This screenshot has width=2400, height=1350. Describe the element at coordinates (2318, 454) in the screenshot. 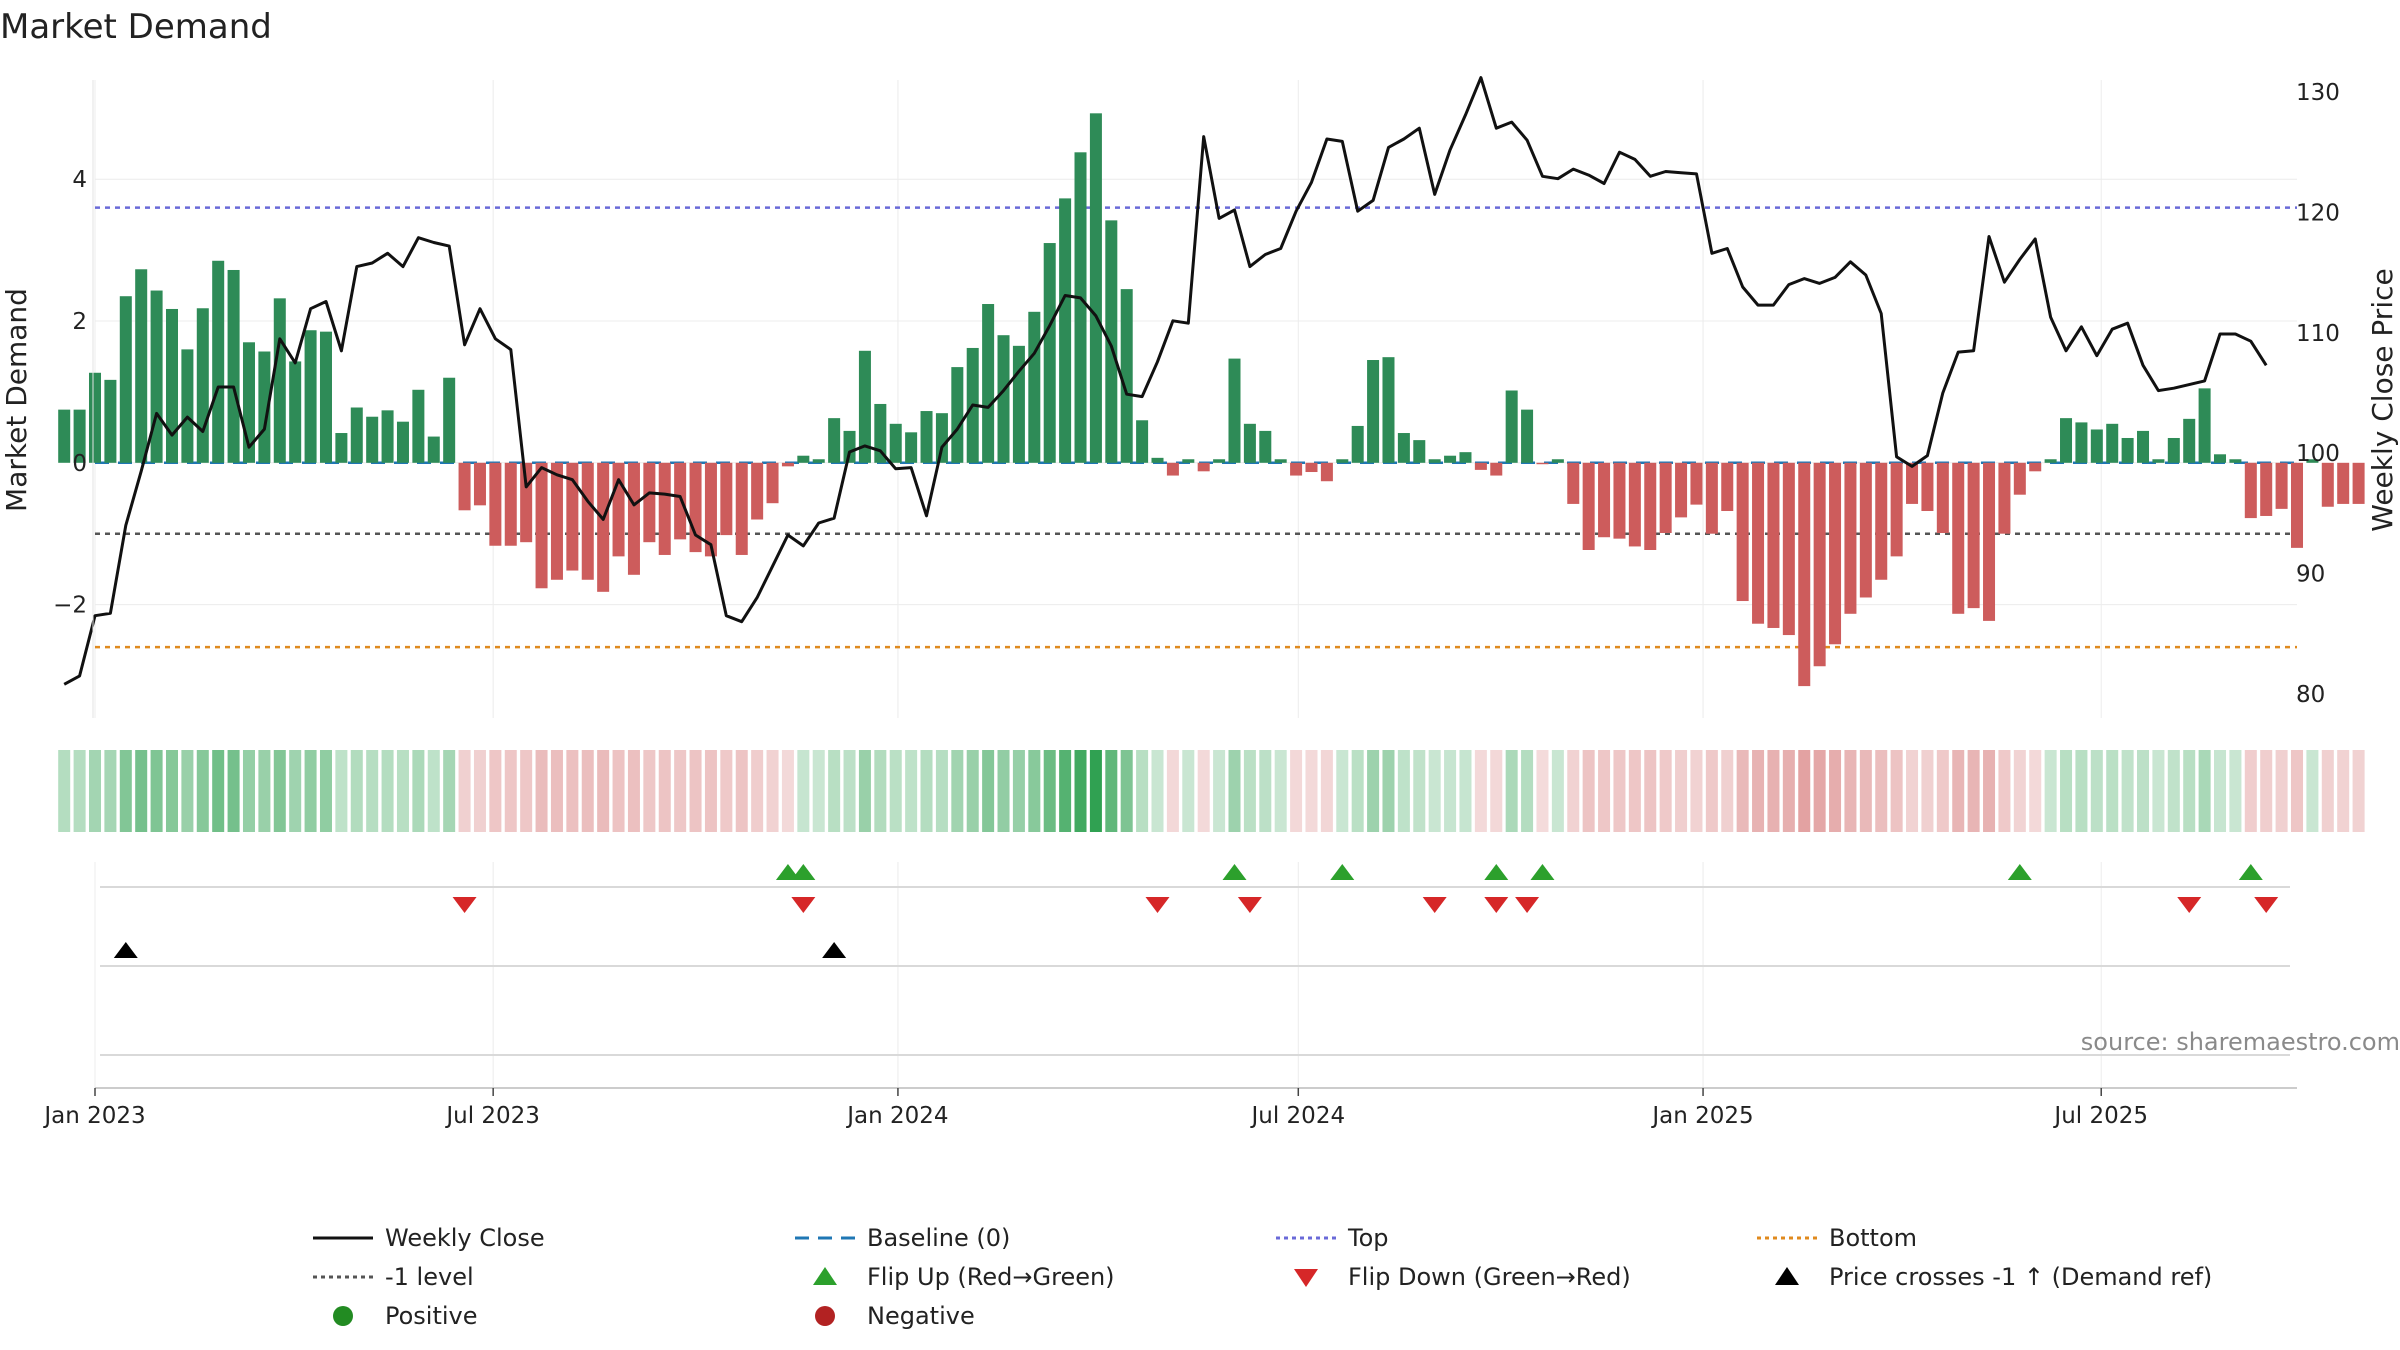

I see `right-tick-label: 100` at that location.